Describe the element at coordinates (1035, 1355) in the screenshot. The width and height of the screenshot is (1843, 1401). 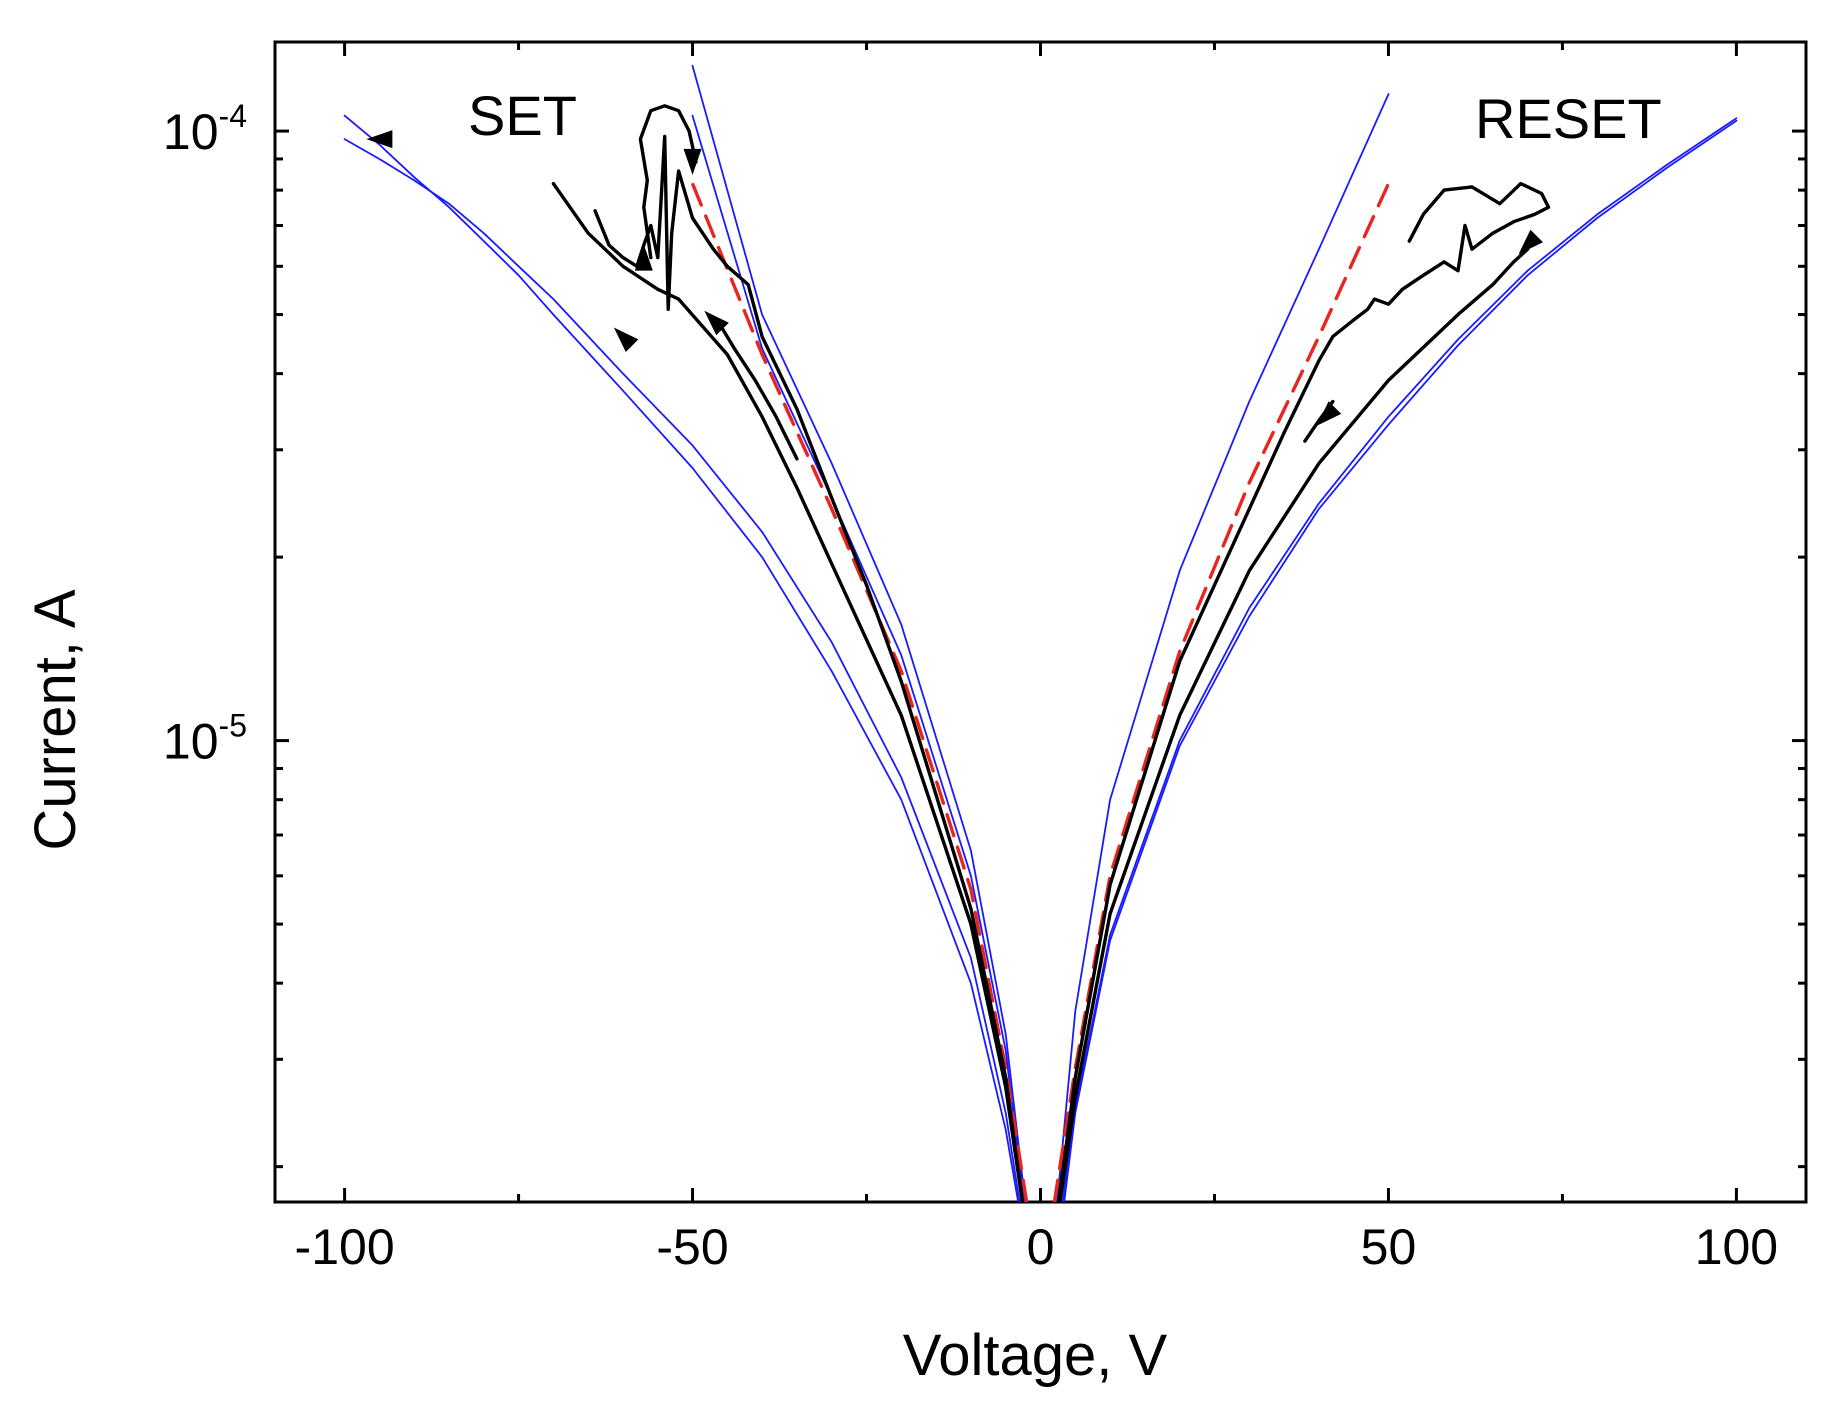
I see `x-axis-title: Voltage, V` at that location.